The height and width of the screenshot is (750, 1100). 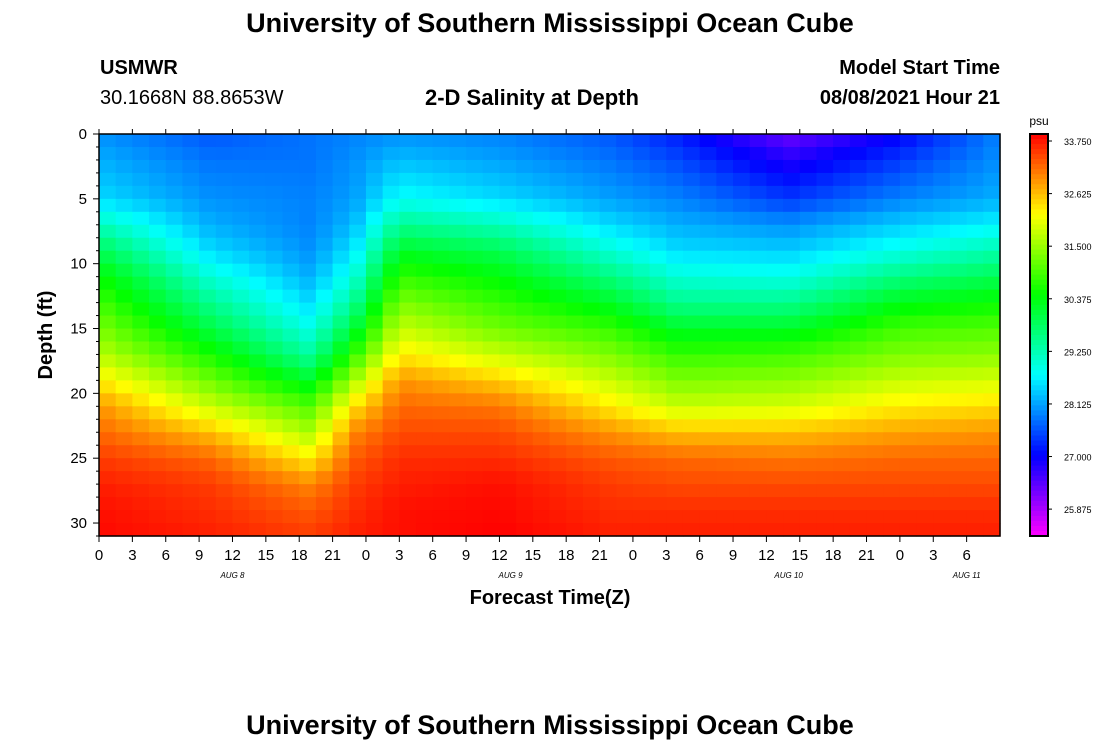 I want to click on x-tick-label: 15, so click(x=266, y=555).